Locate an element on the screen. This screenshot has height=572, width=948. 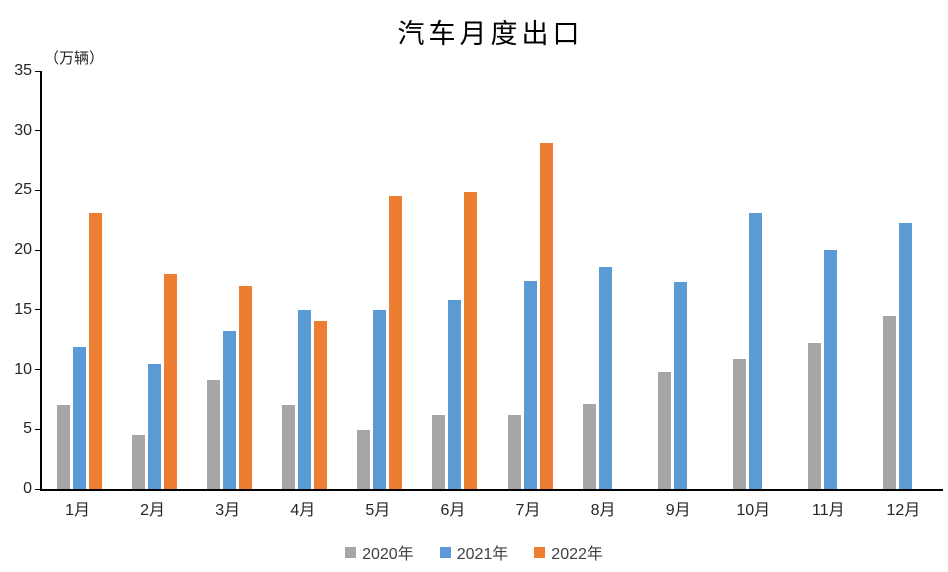
bar-2021年-10月 is located at coordinates (755, 351).